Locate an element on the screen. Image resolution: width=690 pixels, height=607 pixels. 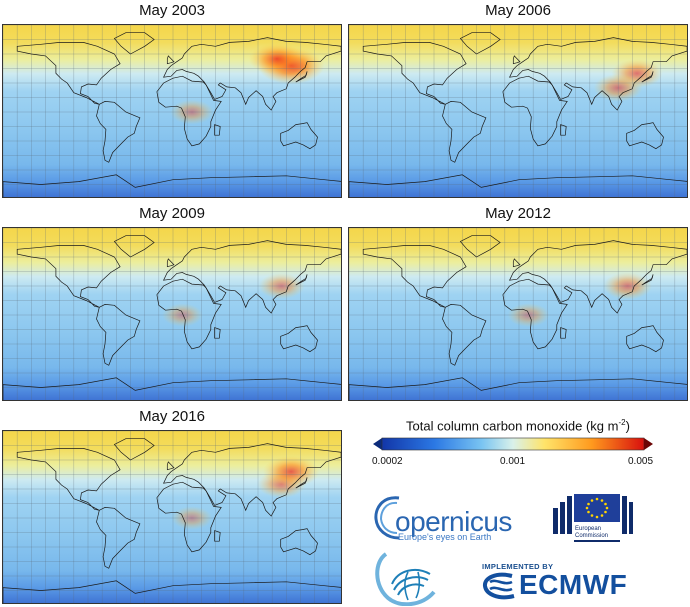
co-map-2003 is located at coordinates (172, 111).